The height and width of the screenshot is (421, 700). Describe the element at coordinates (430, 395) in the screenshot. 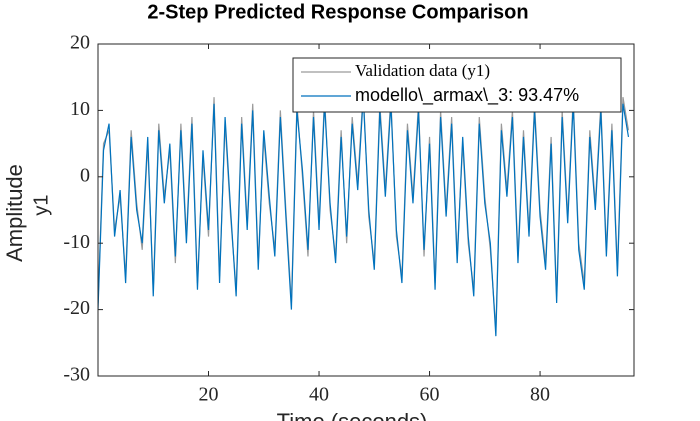

I see `x-tick-label: 60` at that location.